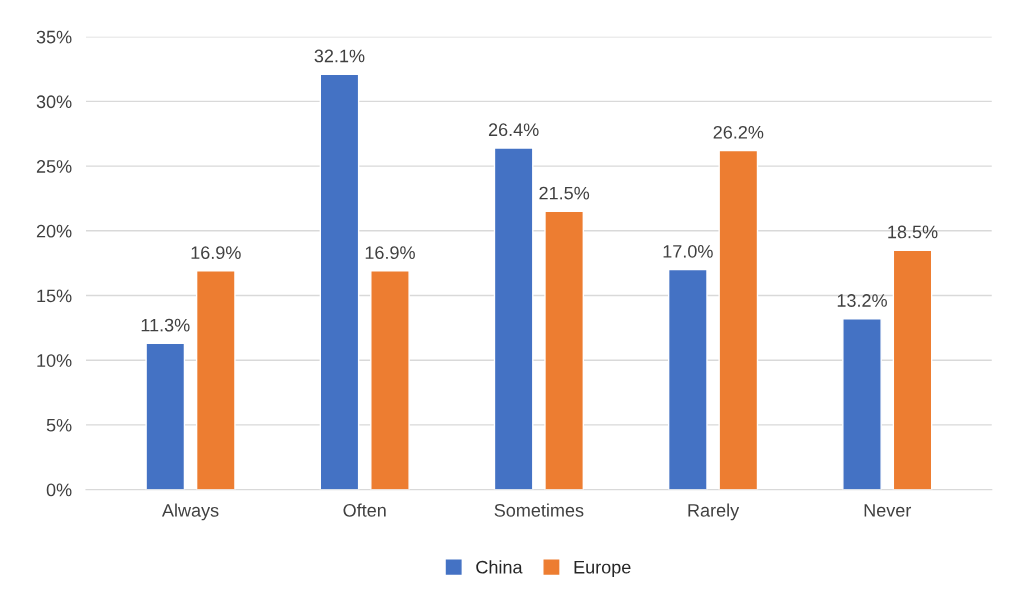  I want to click on y-tick-label: 35%, so click(54, 37).